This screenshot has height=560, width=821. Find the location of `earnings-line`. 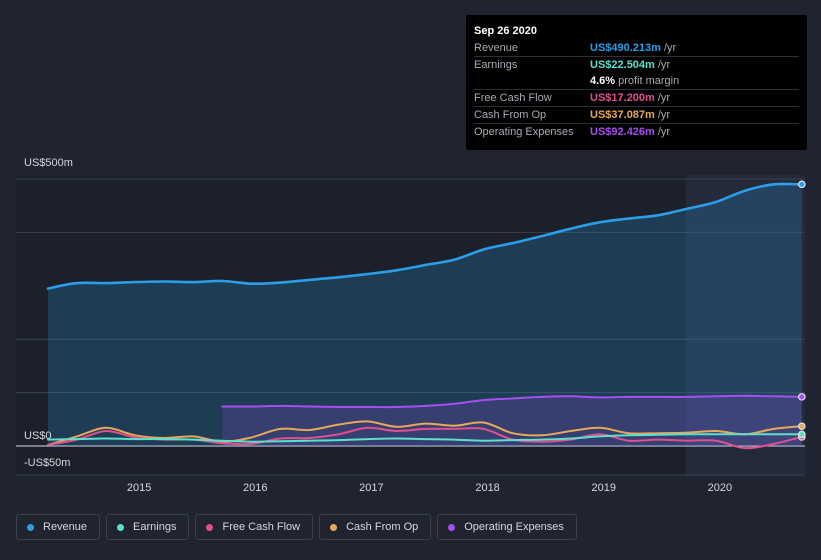

earnings-line is located at coordinates (425, 438).